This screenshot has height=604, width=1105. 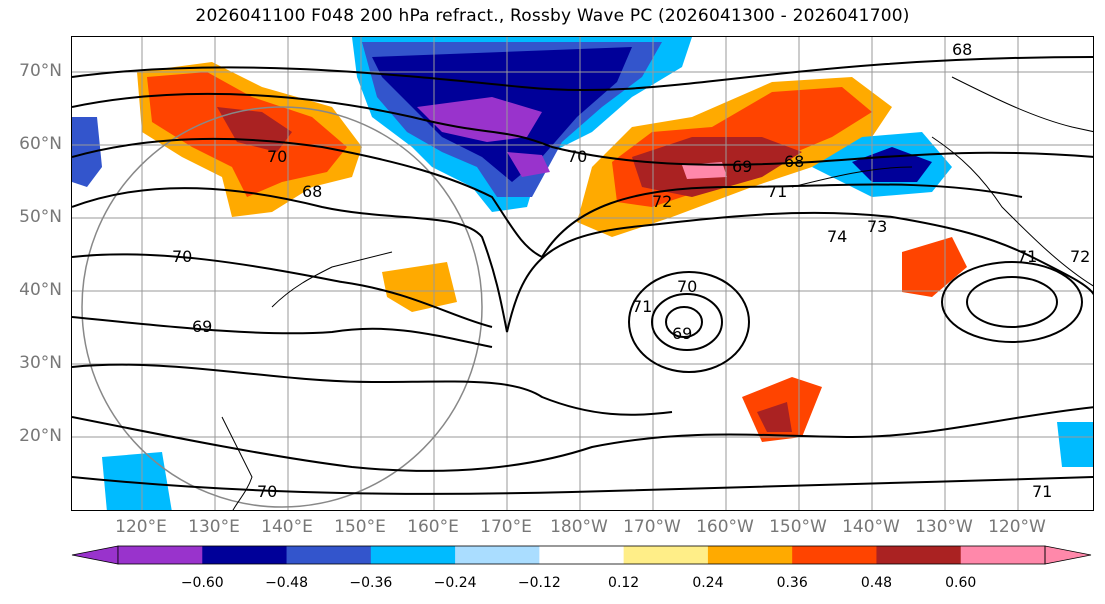 What do you see at coordinates (87, 152) in the screenshot?
I see `negative-anomaly-west-edge` at bounding box center [87, 152].